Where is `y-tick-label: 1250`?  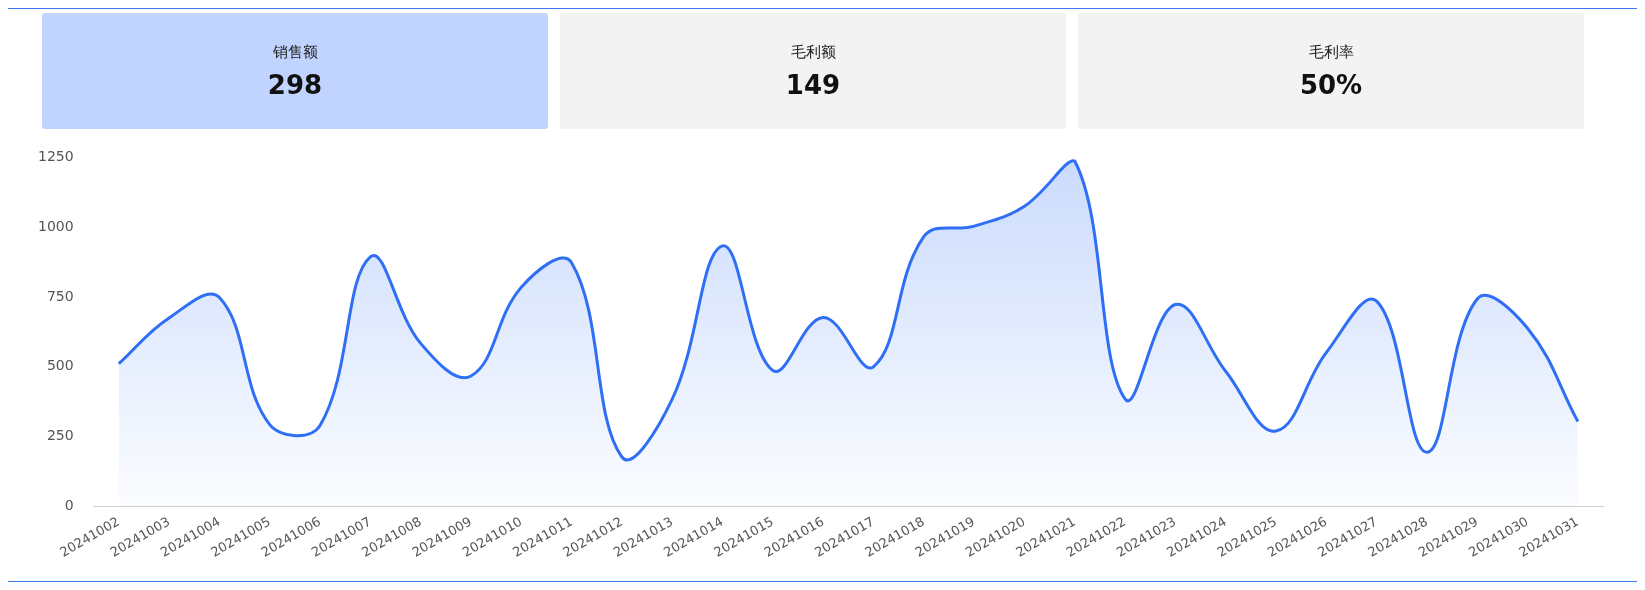 y-tick-label: 1250 is located at coordinates (55, 156).